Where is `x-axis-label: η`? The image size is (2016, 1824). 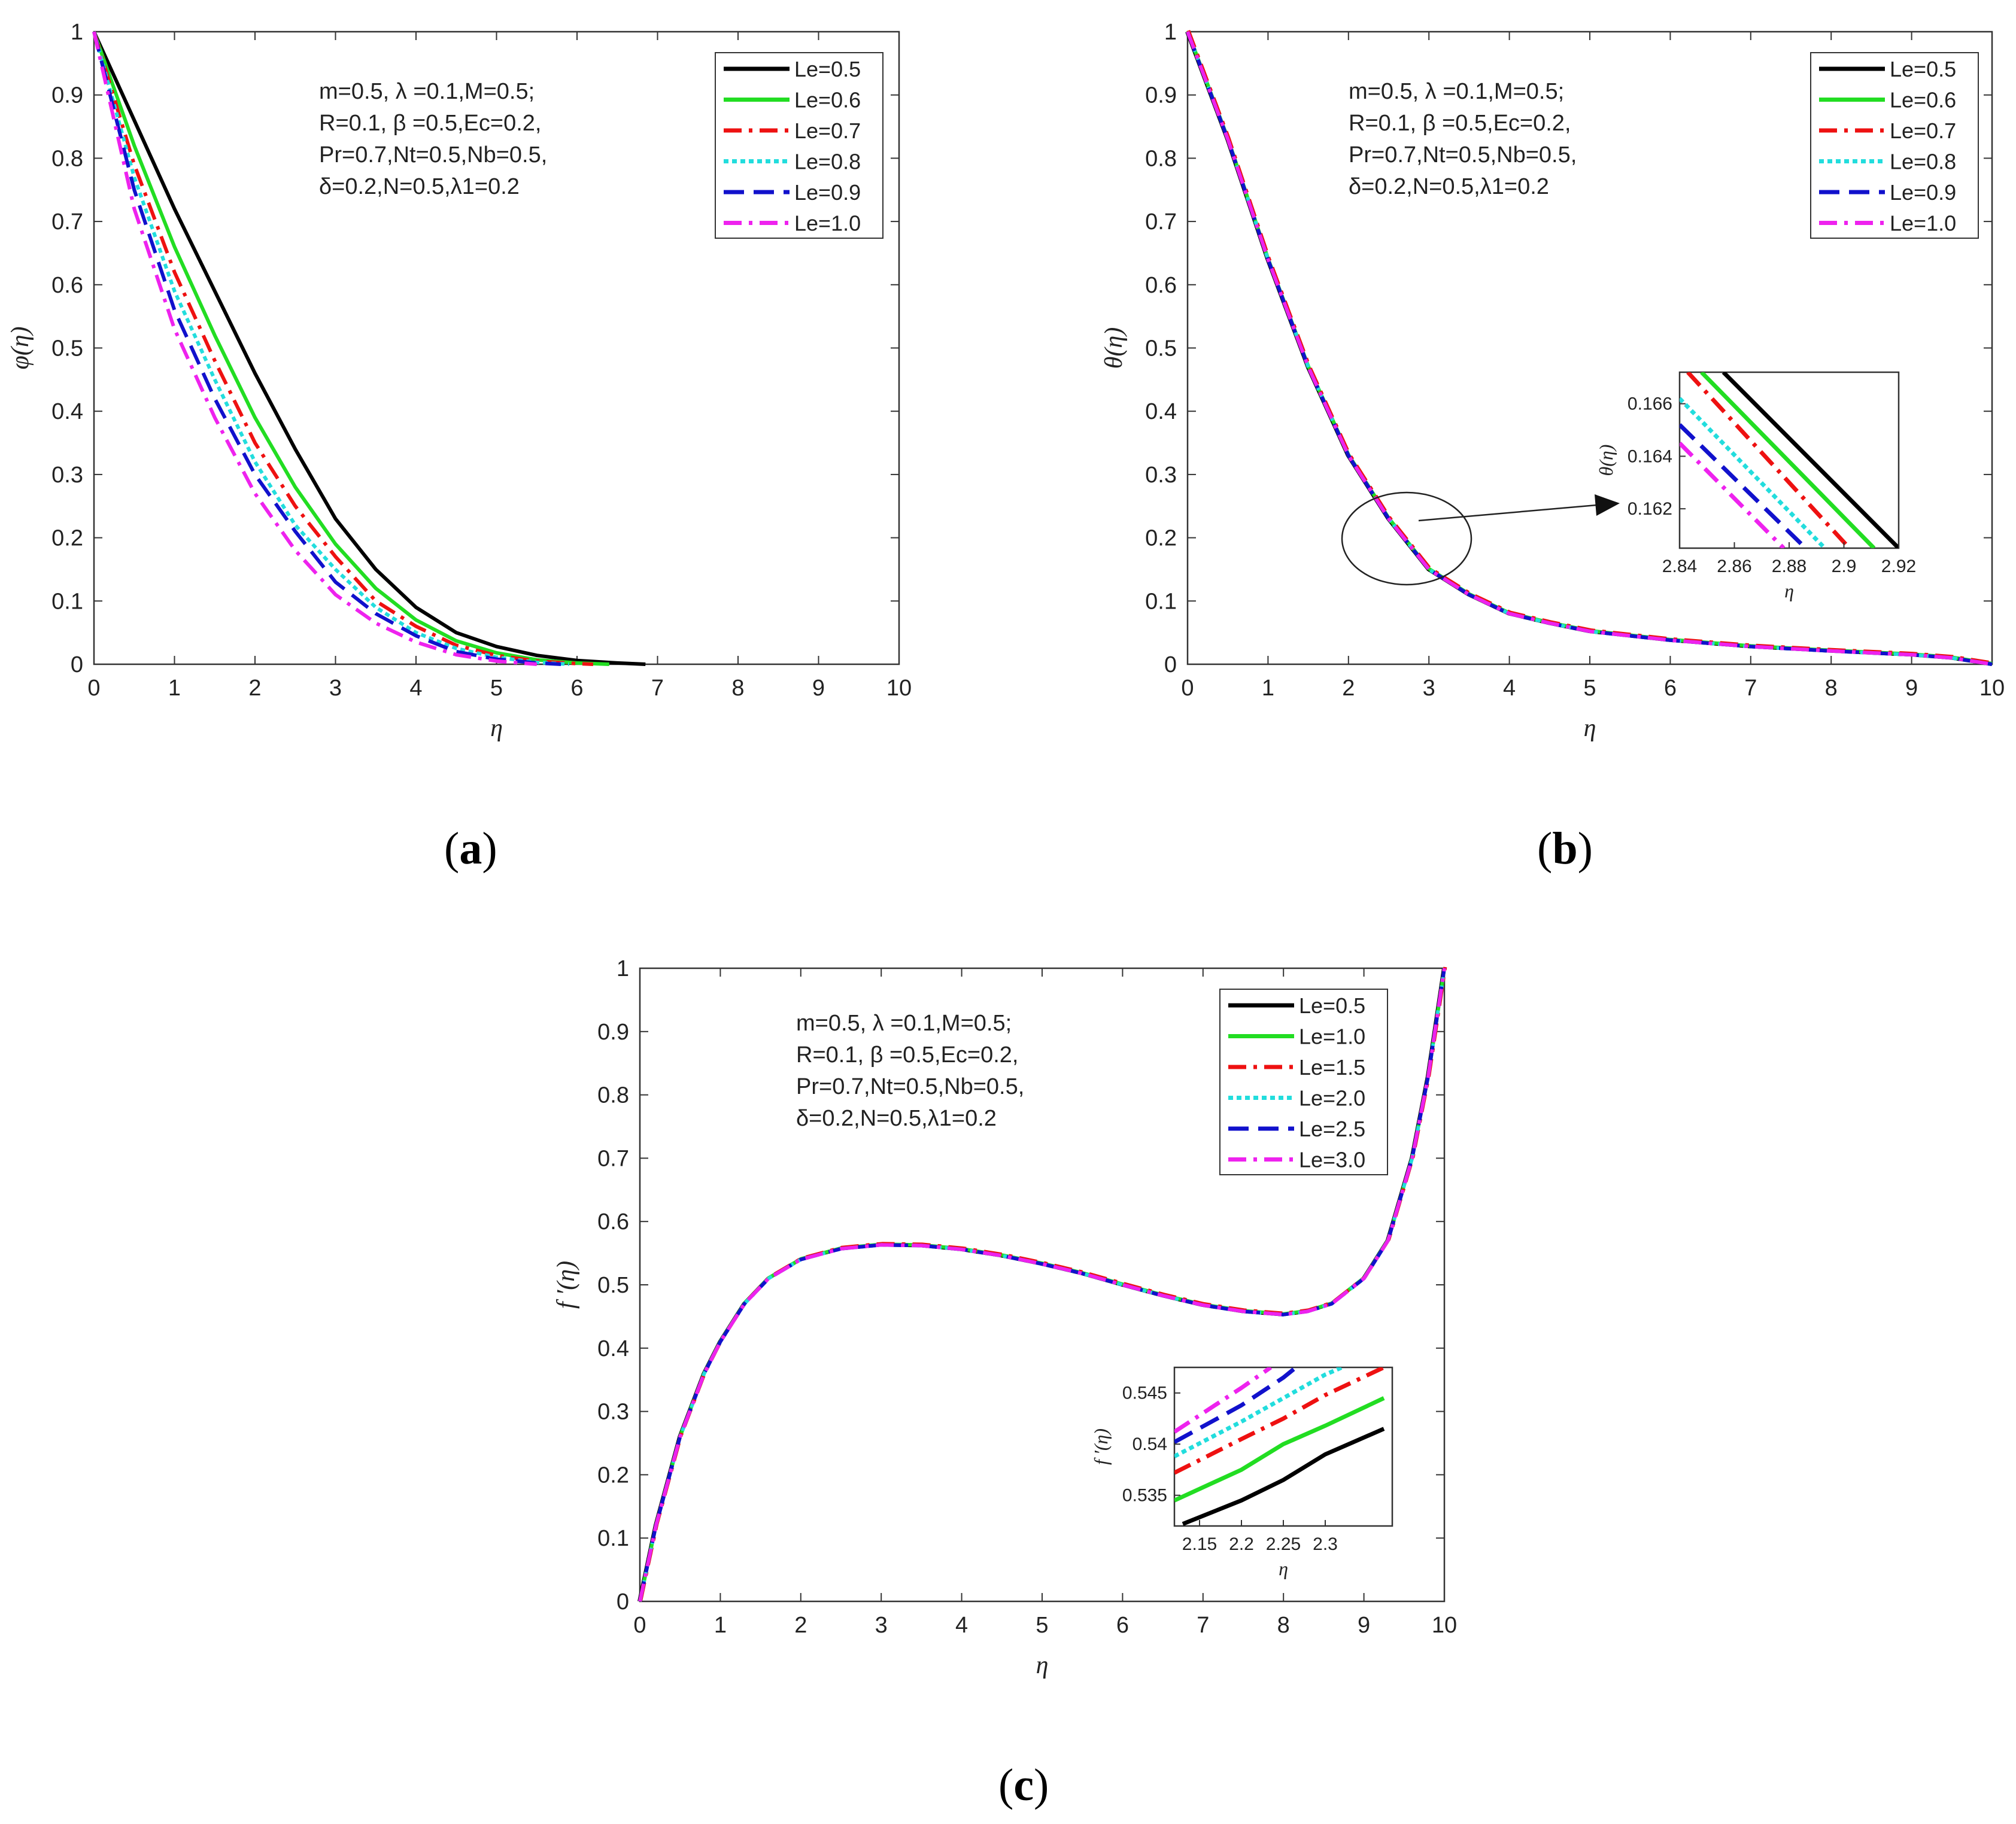
x-axis-label: η is located at coordinates (1590, 728).